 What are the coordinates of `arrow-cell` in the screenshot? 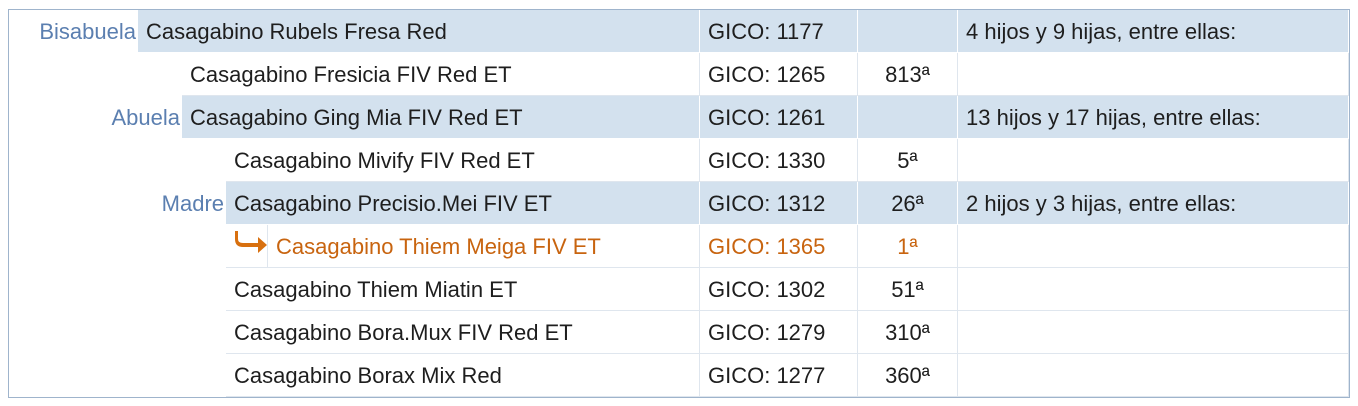 It's located at (247, 246).